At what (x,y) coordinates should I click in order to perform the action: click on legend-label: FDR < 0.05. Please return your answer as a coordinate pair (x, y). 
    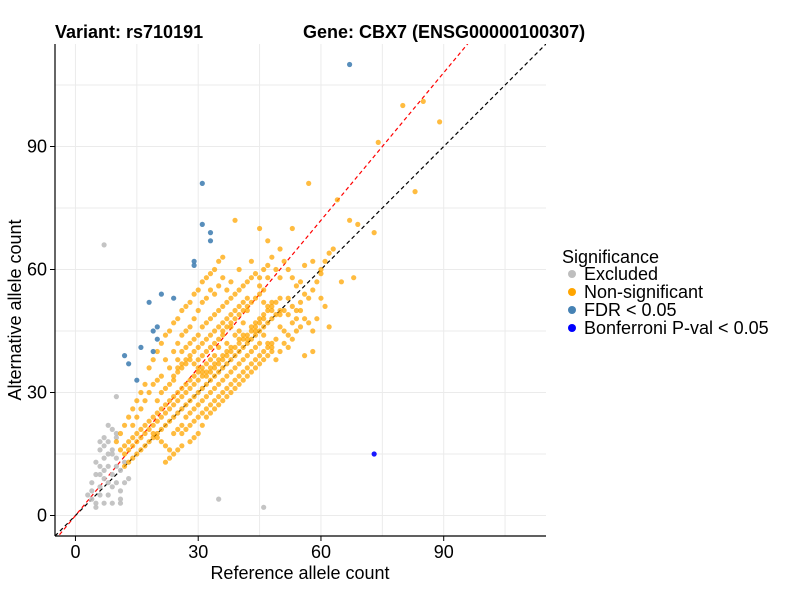
    Looking at the image, I should click on (630, 310).